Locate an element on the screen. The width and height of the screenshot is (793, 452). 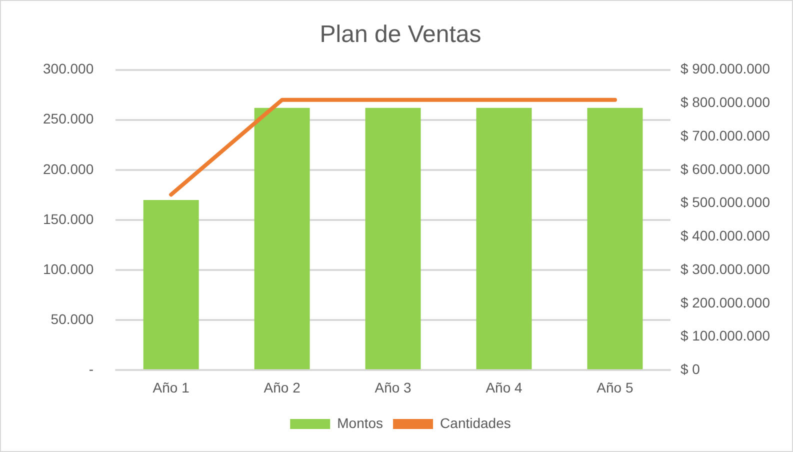
legend-label: Montos is located at coordinates (360, 422).